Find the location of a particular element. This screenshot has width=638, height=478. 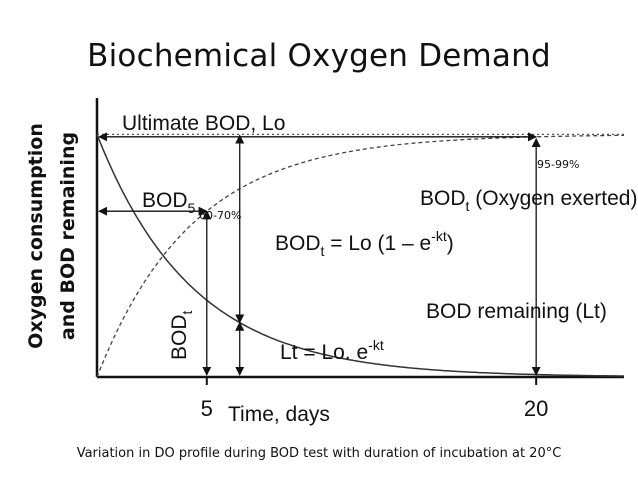

bod5-label: BOD5 is located at coordinates (169, 202).